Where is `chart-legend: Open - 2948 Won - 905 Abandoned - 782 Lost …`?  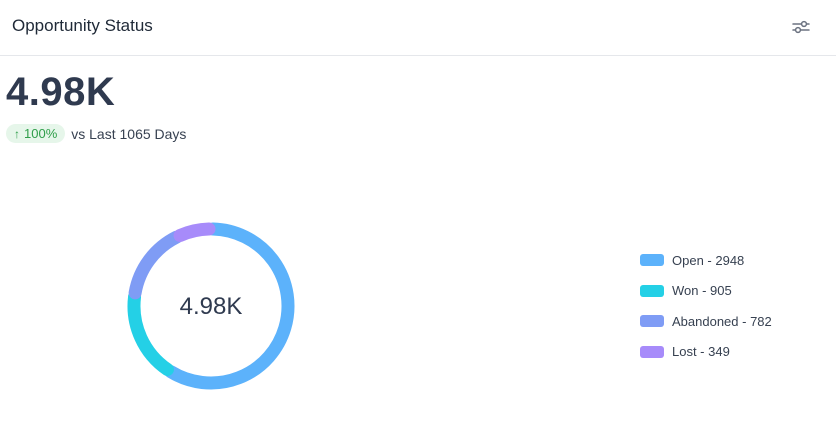
chart-legend: Open - 2948 Won - 905 Abandoned - 782 Lost … is located at coordinates (706, 311).